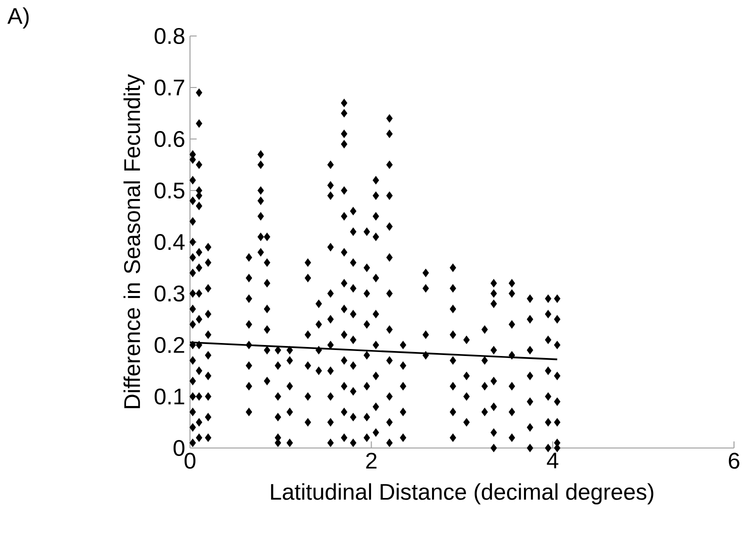 The width and height of the screenshot is (745, 553). I want to click on x-tick-label: 4, so click(552, 460).